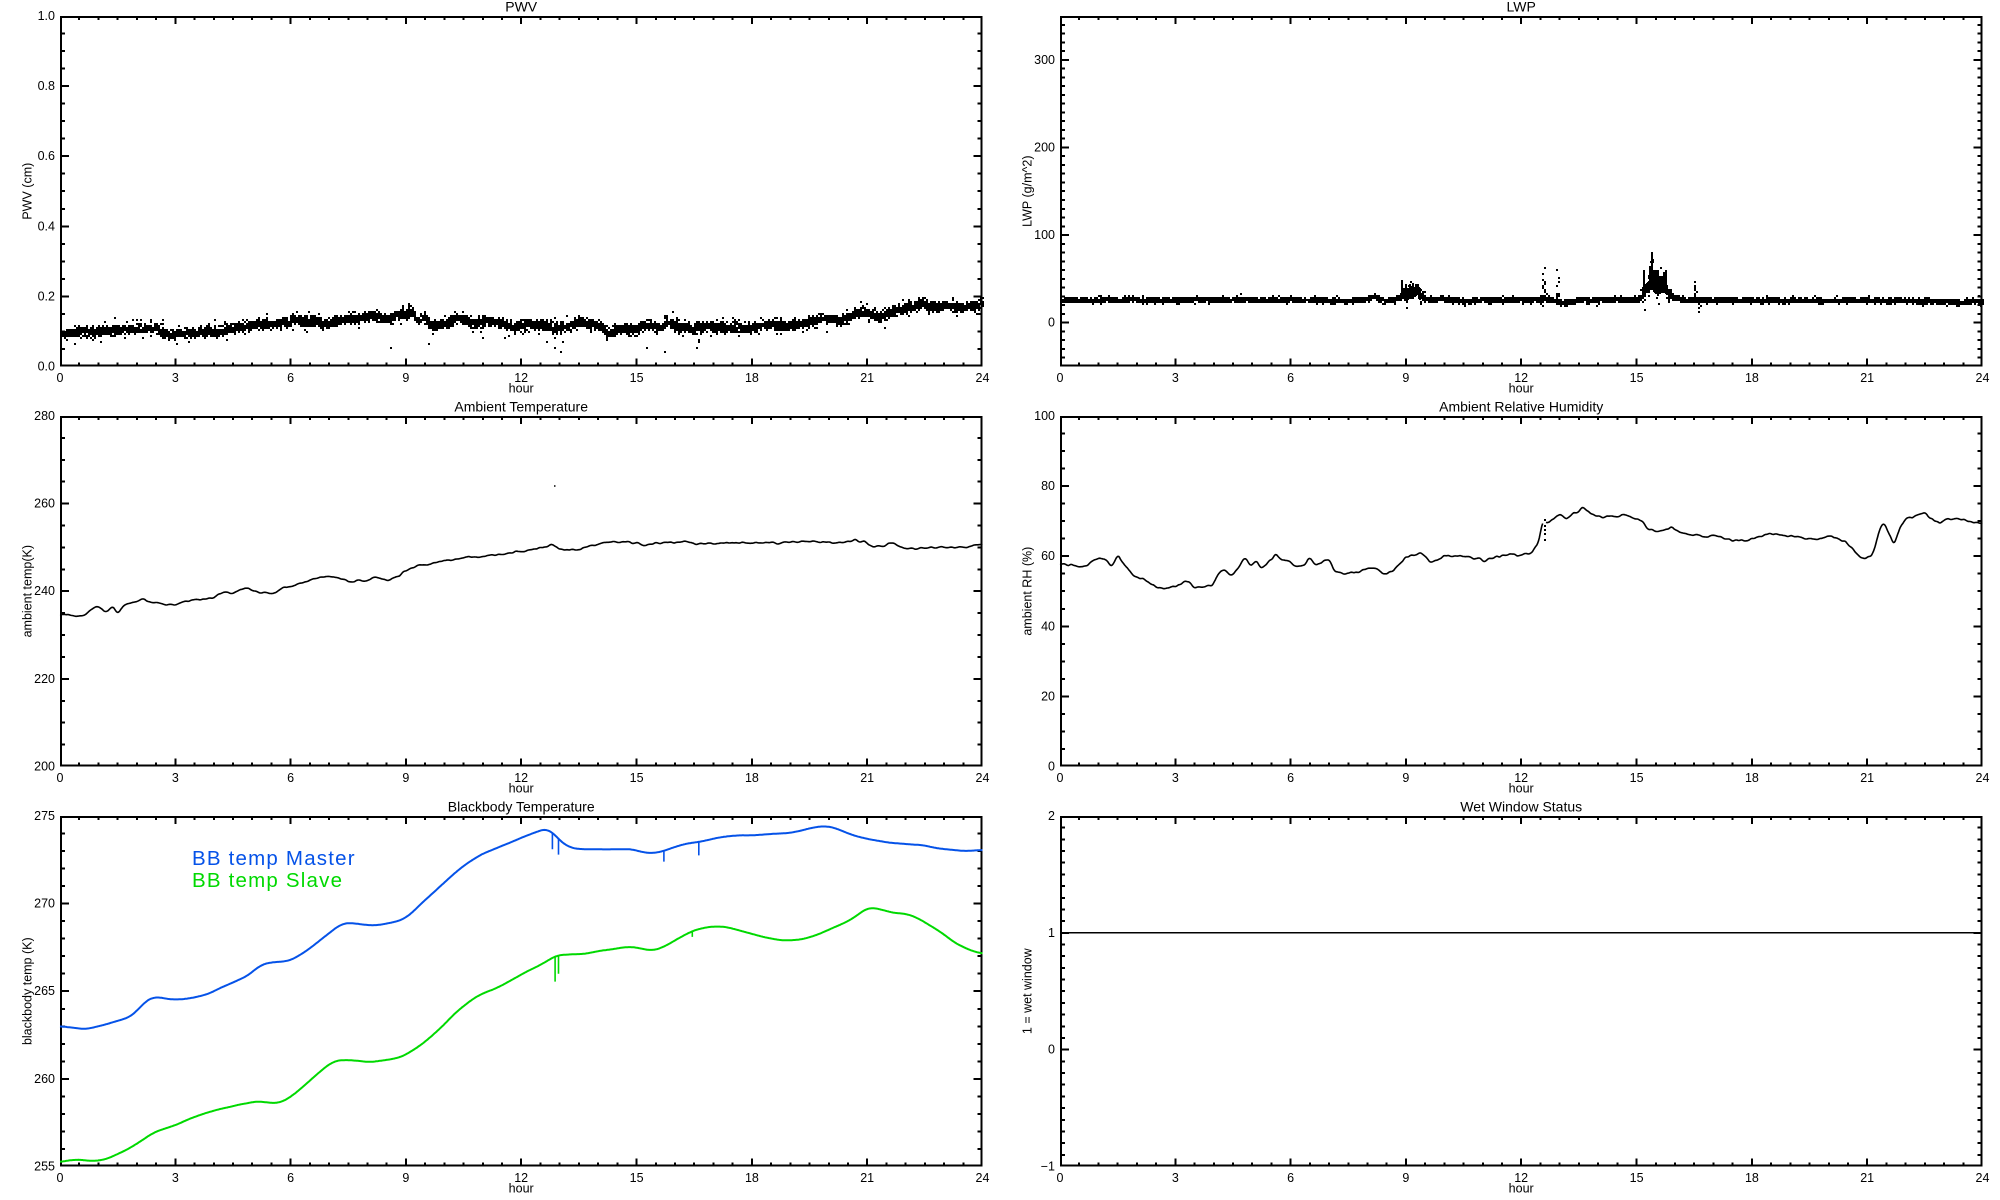 The width and height of the screenshot is (2000, 1200). Describe the element at coordinates (44, 904) in the screenshot. I see `svg-text: 270` at that location.